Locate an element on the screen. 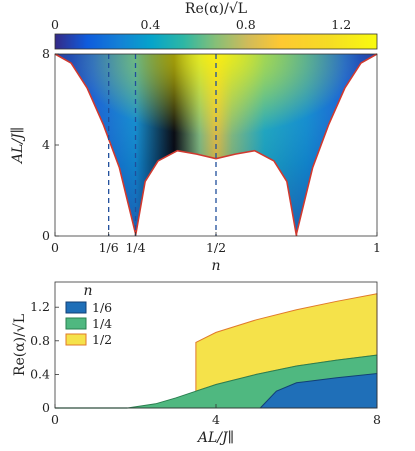 This screenshot has width=415, height=451. y-tick-label: 1.2 is located at coordinates (40, 306).